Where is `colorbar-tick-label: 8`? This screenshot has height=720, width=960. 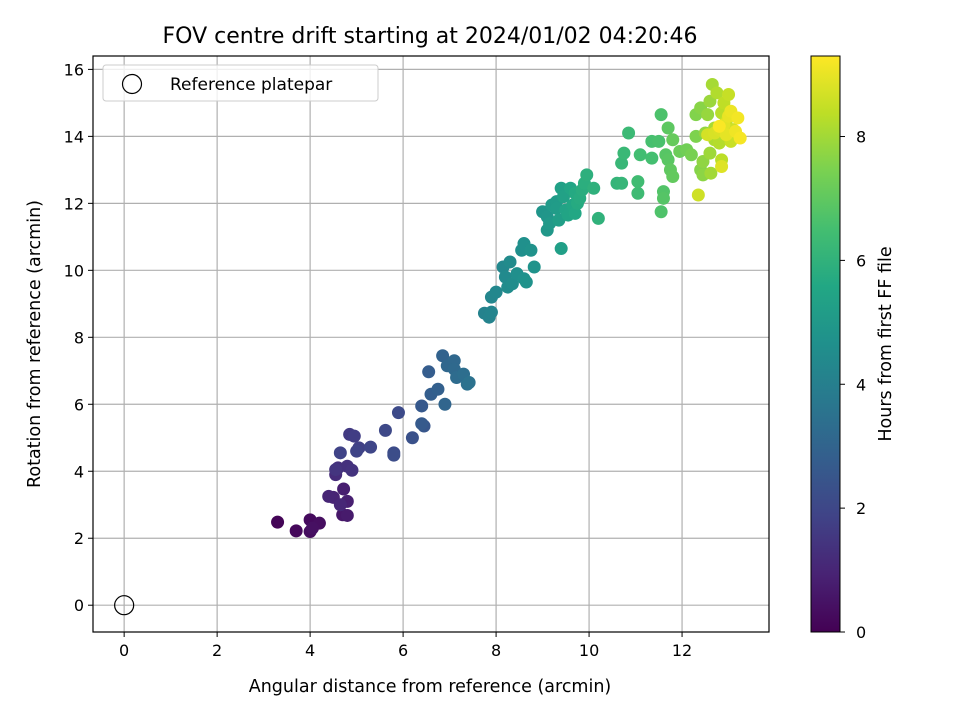 colorbar-tick-label: 8 is located at coordinates (861, 137).